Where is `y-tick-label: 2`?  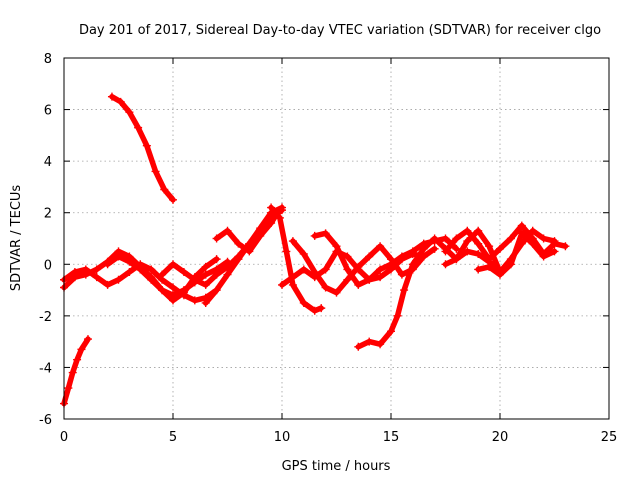
y-tick-label: 2 is located at coordinates (48, 214).